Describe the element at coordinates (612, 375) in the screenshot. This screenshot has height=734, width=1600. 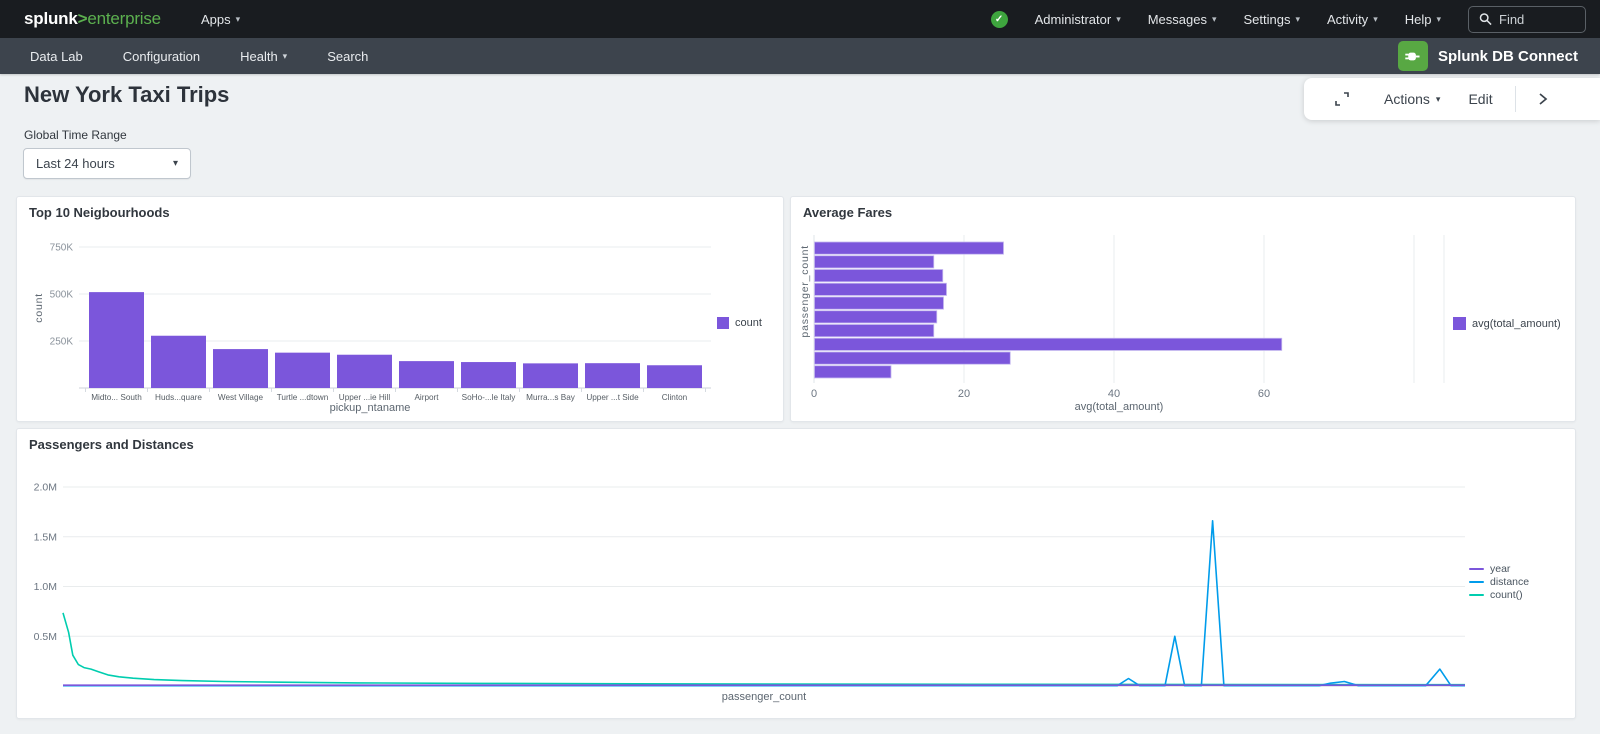
I see `bar-Upper ...t Side` at that location.